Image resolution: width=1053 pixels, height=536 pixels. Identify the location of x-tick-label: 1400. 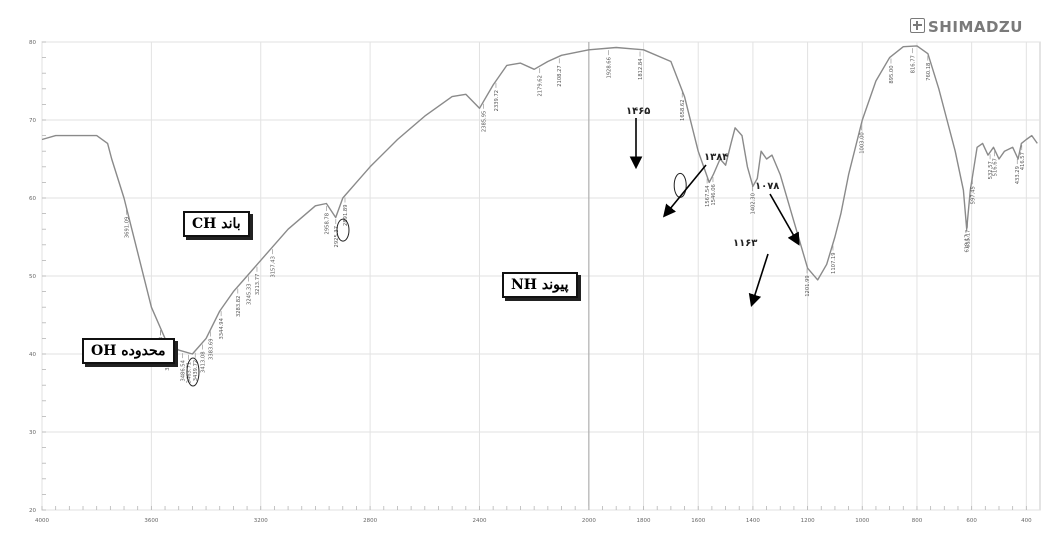
(753, 521).